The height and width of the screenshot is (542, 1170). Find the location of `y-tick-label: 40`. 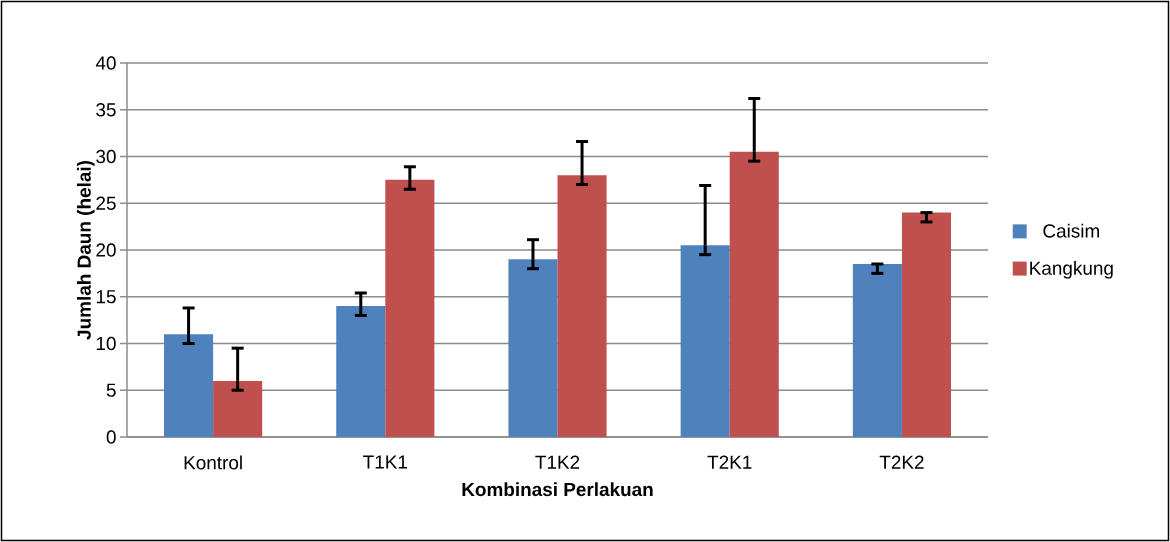

y-tick-label: 40 is located at coordinates (105, 63).